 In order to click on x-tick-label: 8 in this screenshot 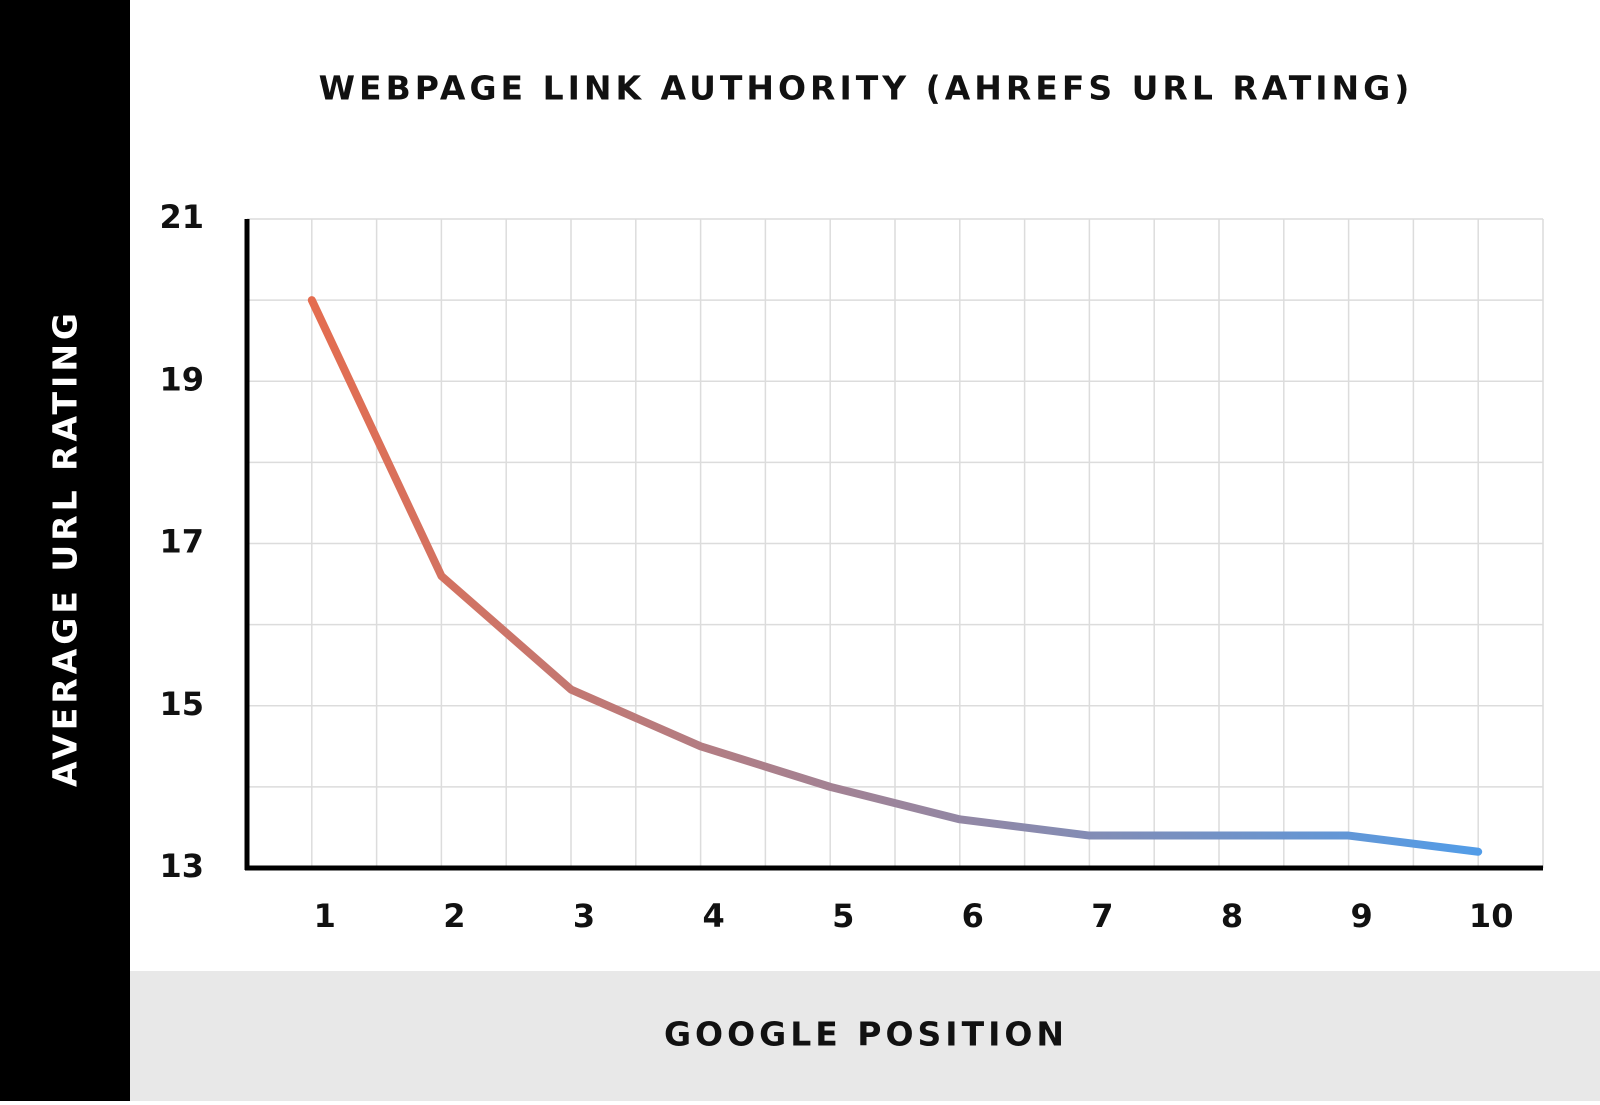, I will do `click(1232, 916)`.